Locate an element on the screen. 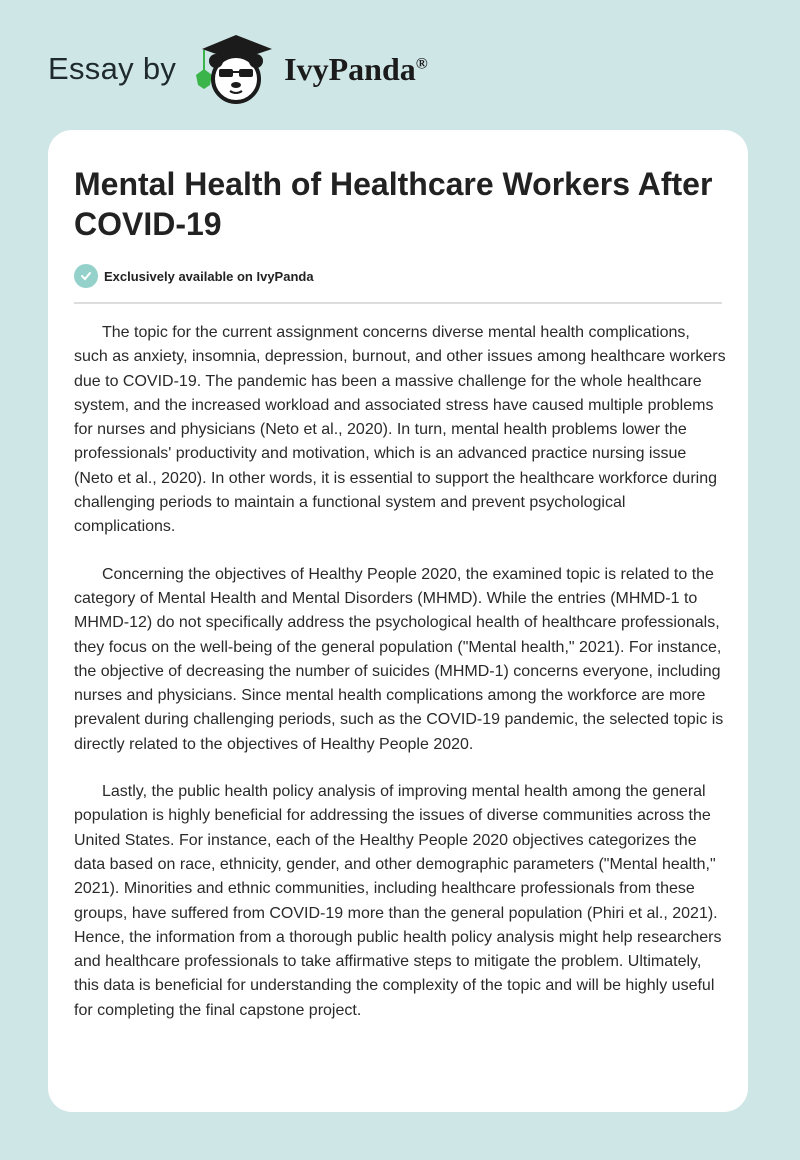  registered-mark: ® is located at coordinates (421, 63).